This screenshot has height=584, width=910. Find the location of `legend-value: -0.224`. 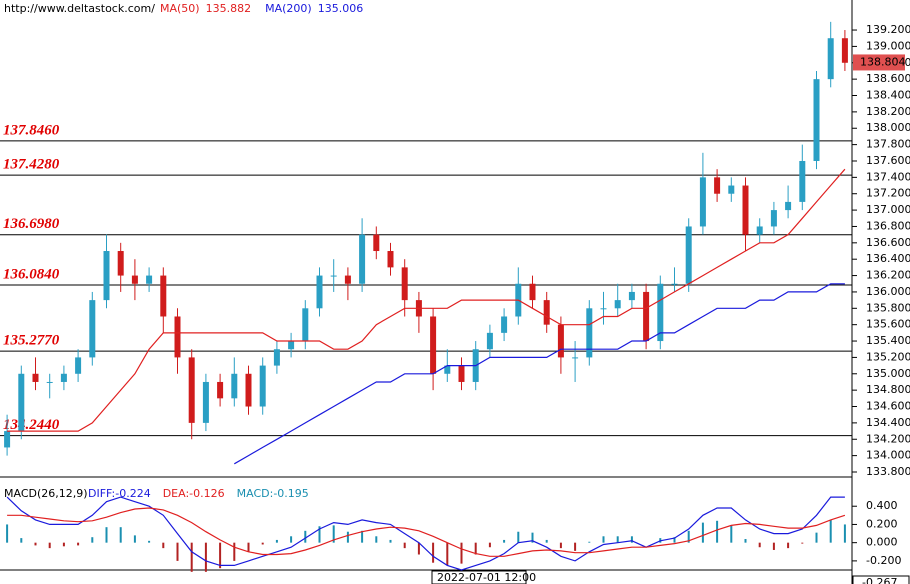

legend-value: -0.224 is located at coordinates (132, 493).